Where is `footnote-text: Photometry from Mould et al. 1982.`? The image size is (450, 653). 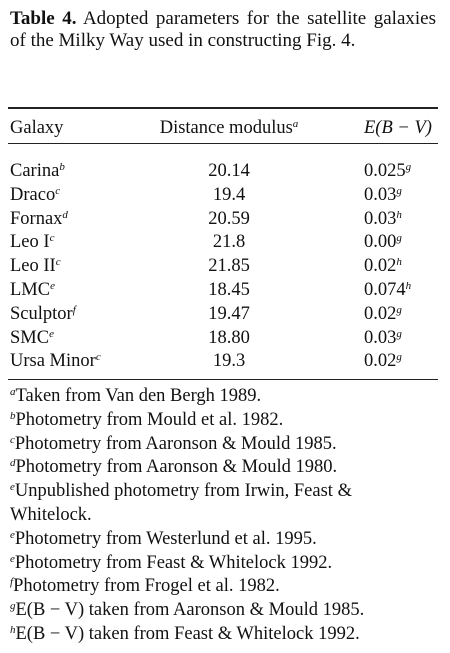
footnote-text: Photometry from Mould et al. 1982. is located at coordinates (149, 419).